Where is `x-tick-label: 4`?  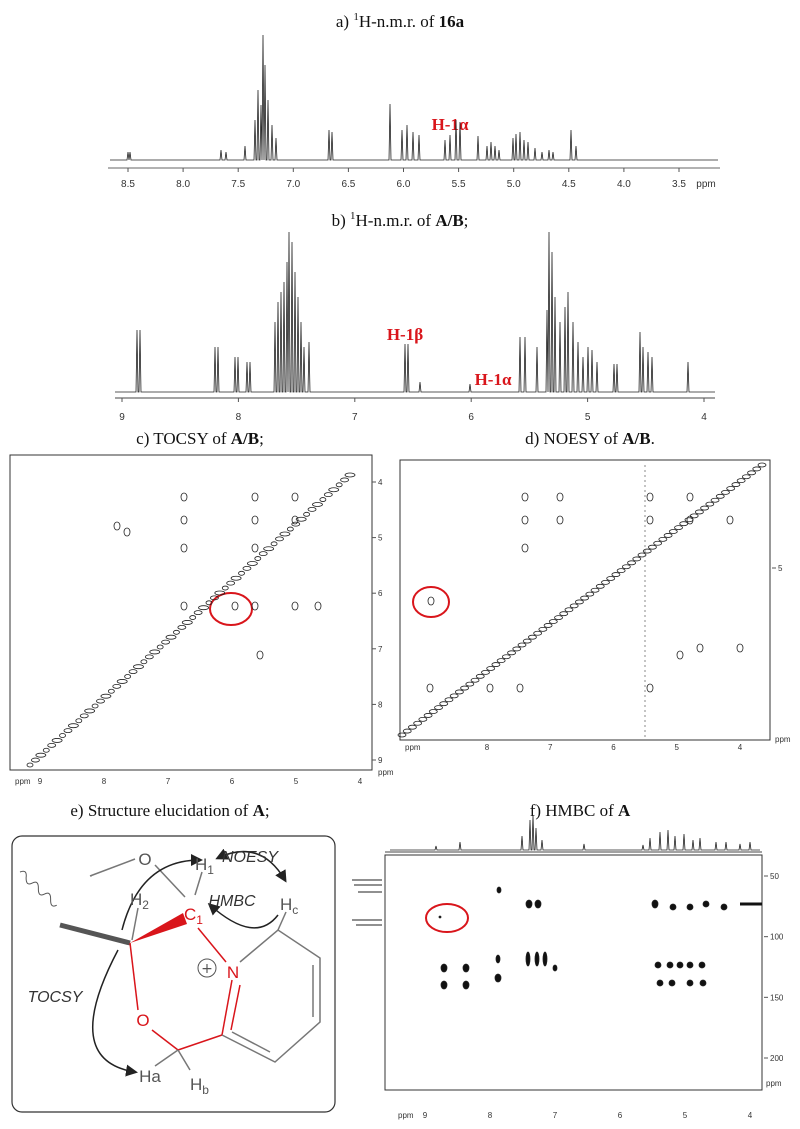 x-tick-label: 4 is located at coordinates (360, 781).